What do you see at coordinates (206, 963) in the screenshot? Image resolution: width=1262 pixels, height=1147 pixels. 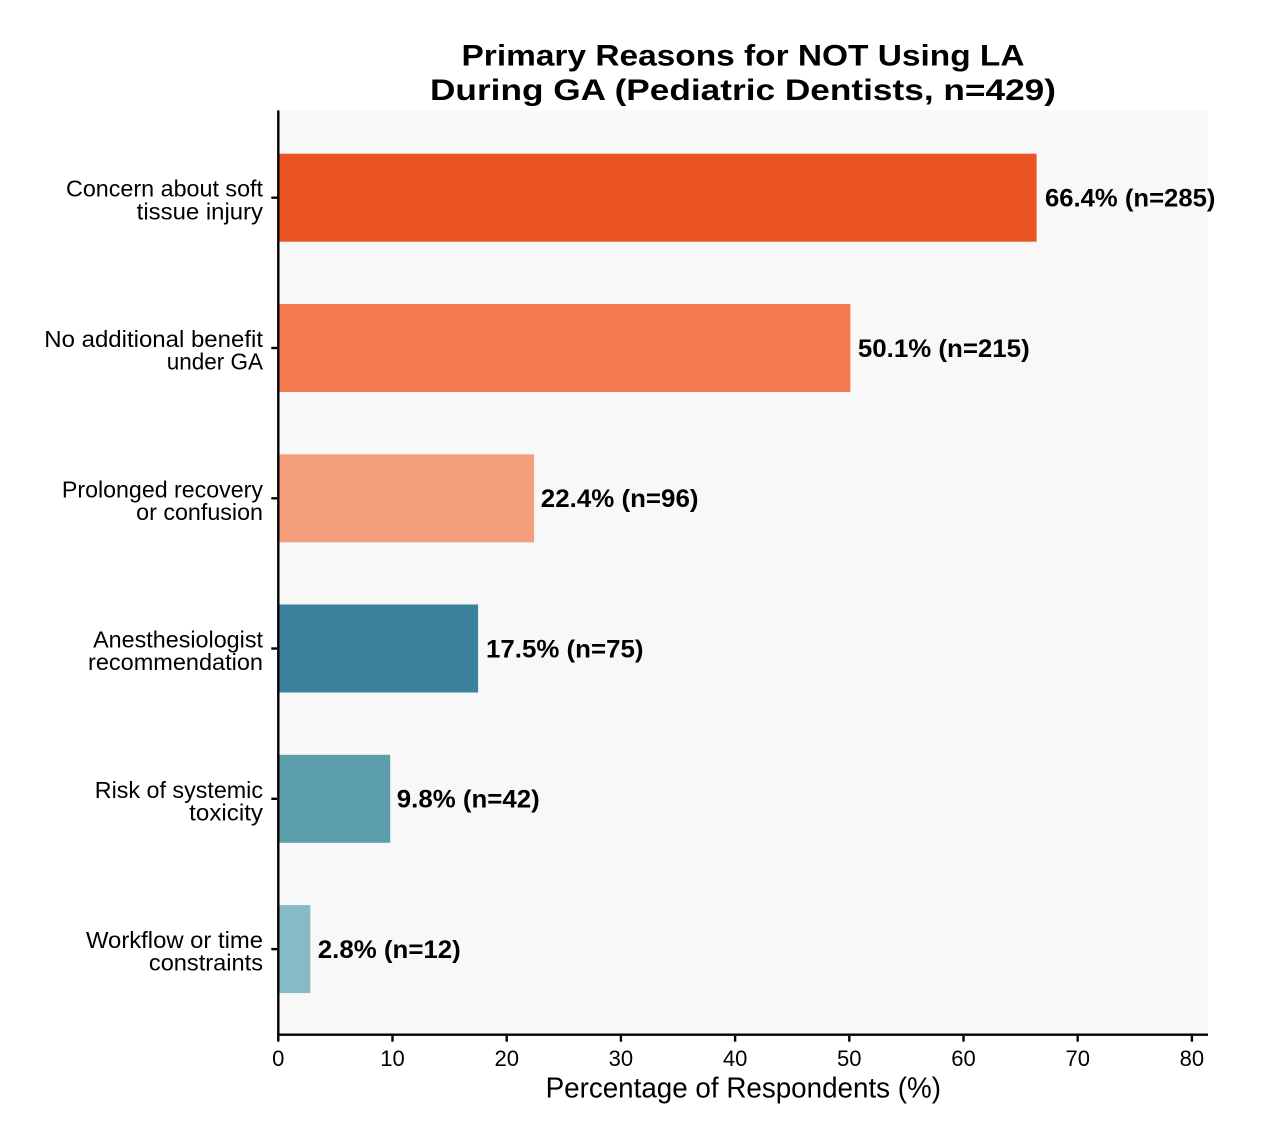 I see `svg-text: constraints` at bounding box center [206, 963].